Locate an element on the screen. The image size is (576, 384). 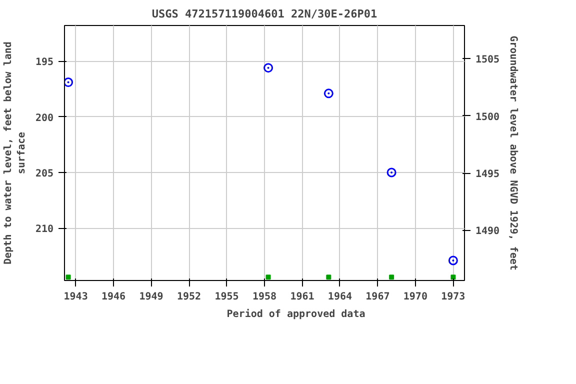
y-tick-label: 210 is located at coordinates (44, 230).